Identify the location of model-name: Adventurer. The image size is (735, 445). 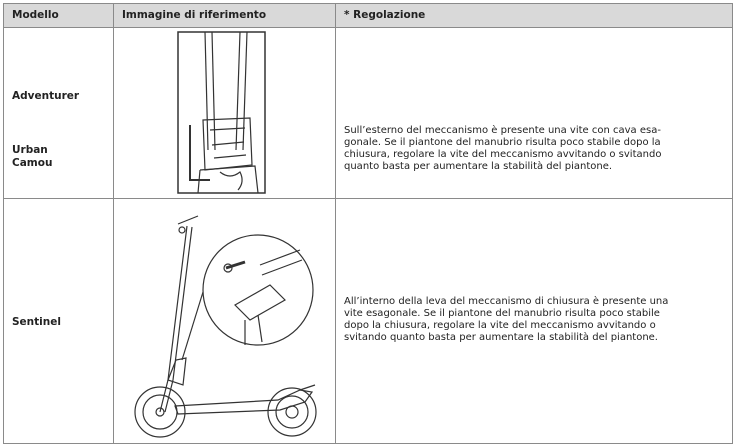
(46, 96).